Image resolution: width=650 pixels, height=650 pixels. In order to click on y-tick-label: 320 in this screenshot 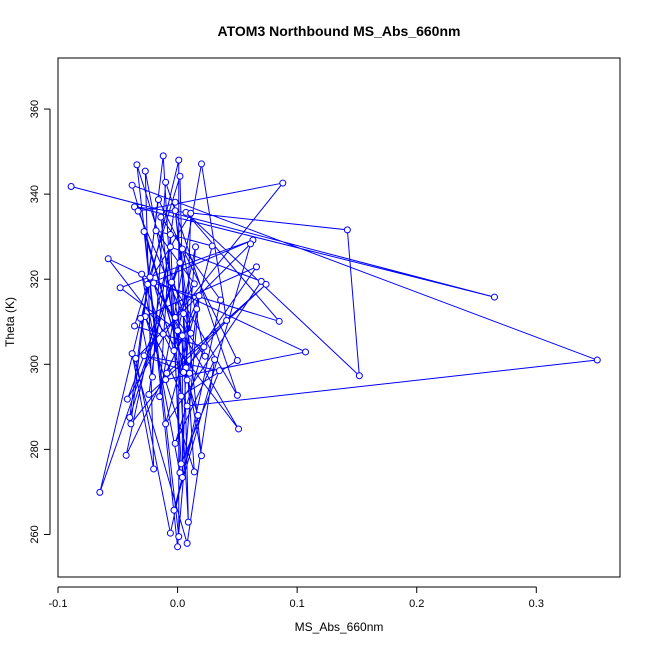, I will do `click(35, 279)`.